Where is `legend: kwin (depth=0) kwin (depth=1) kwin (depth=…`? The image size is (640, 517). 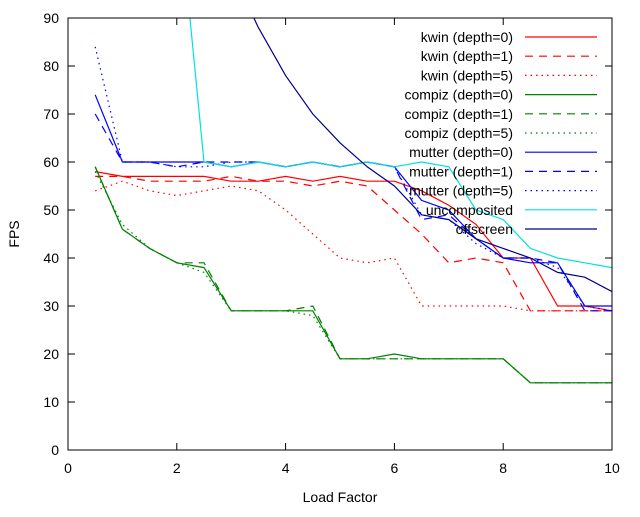
legend: kwin (depth=0) kwin (depth=1) kwin (depth=… is located at coordinates (500, 133).